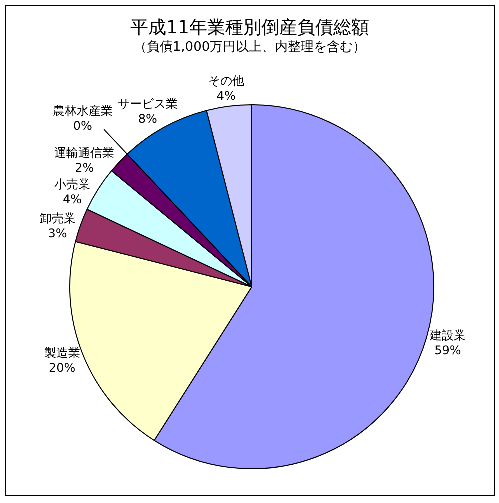 The height and width of the screenshot is (503, 499). I want to click on slice-label: その他, so click(226, 81).